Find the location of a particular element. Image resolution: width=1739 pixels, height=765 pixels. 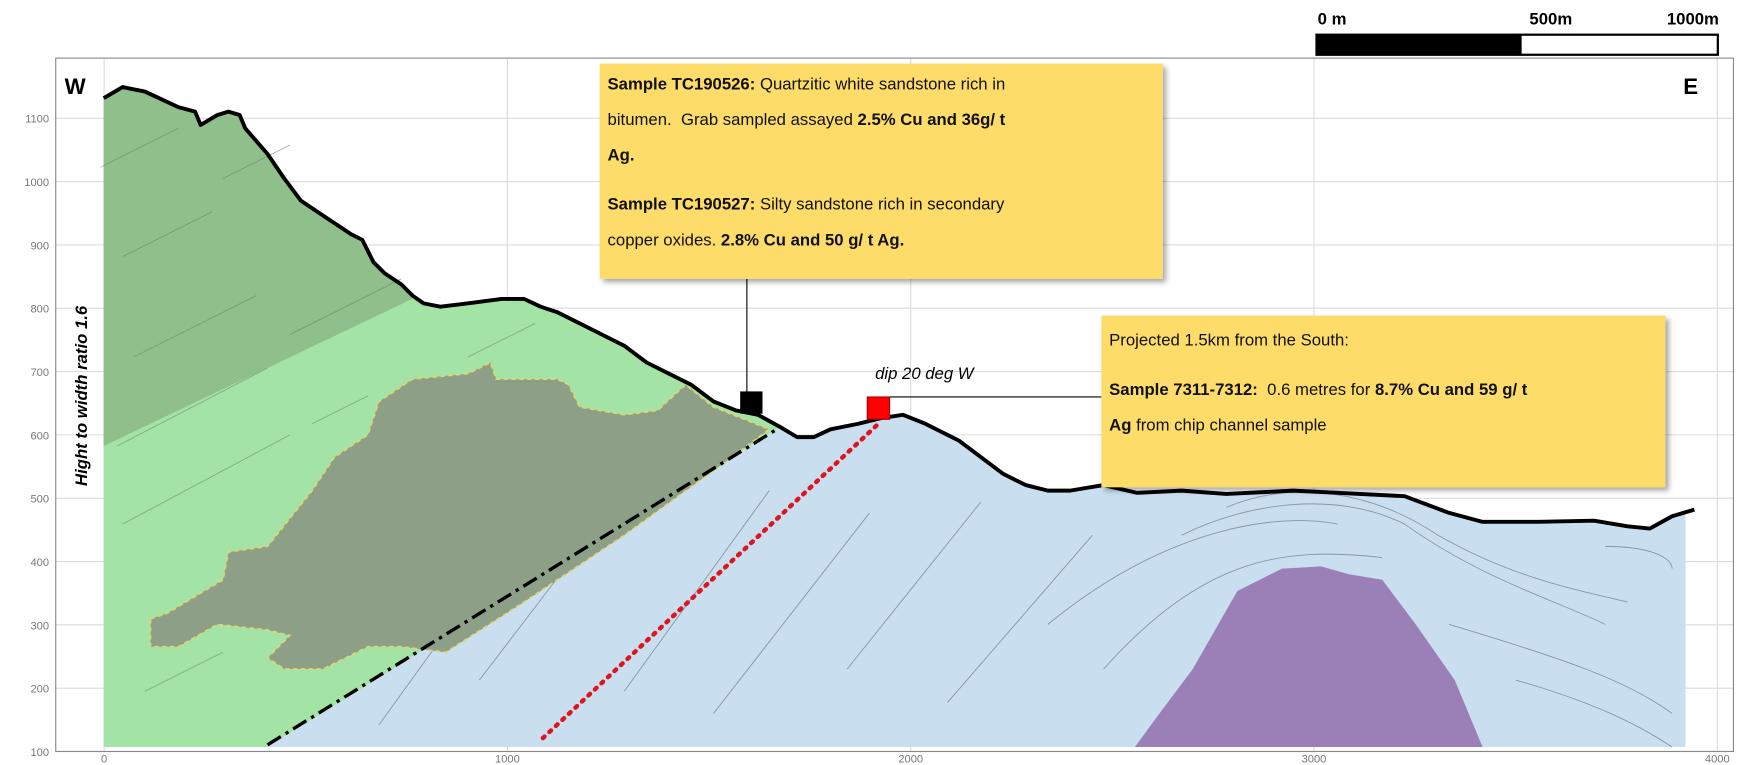

callout-line: Projected 1.5km from the South: is located at coordinates (1229, 340).